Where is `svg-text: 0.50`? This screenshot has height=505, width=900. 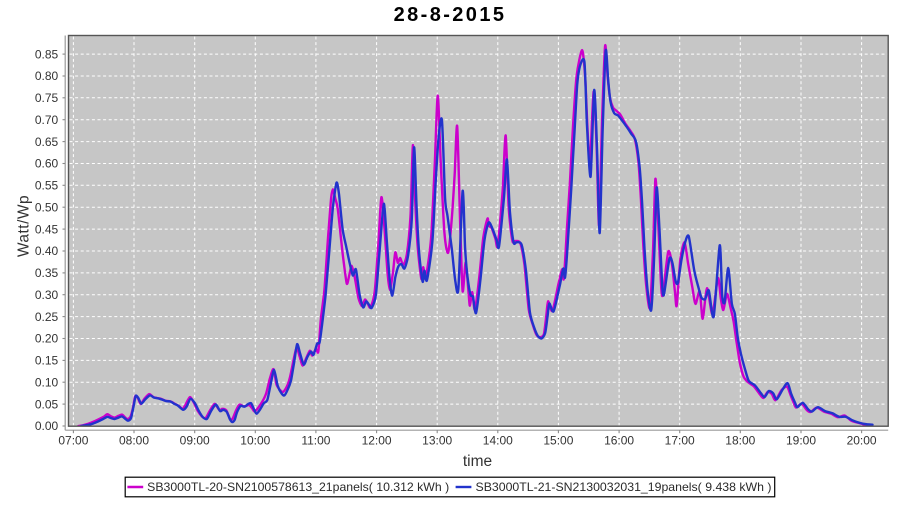 svg-text: 0.50 is located at coordinates (47, 207).